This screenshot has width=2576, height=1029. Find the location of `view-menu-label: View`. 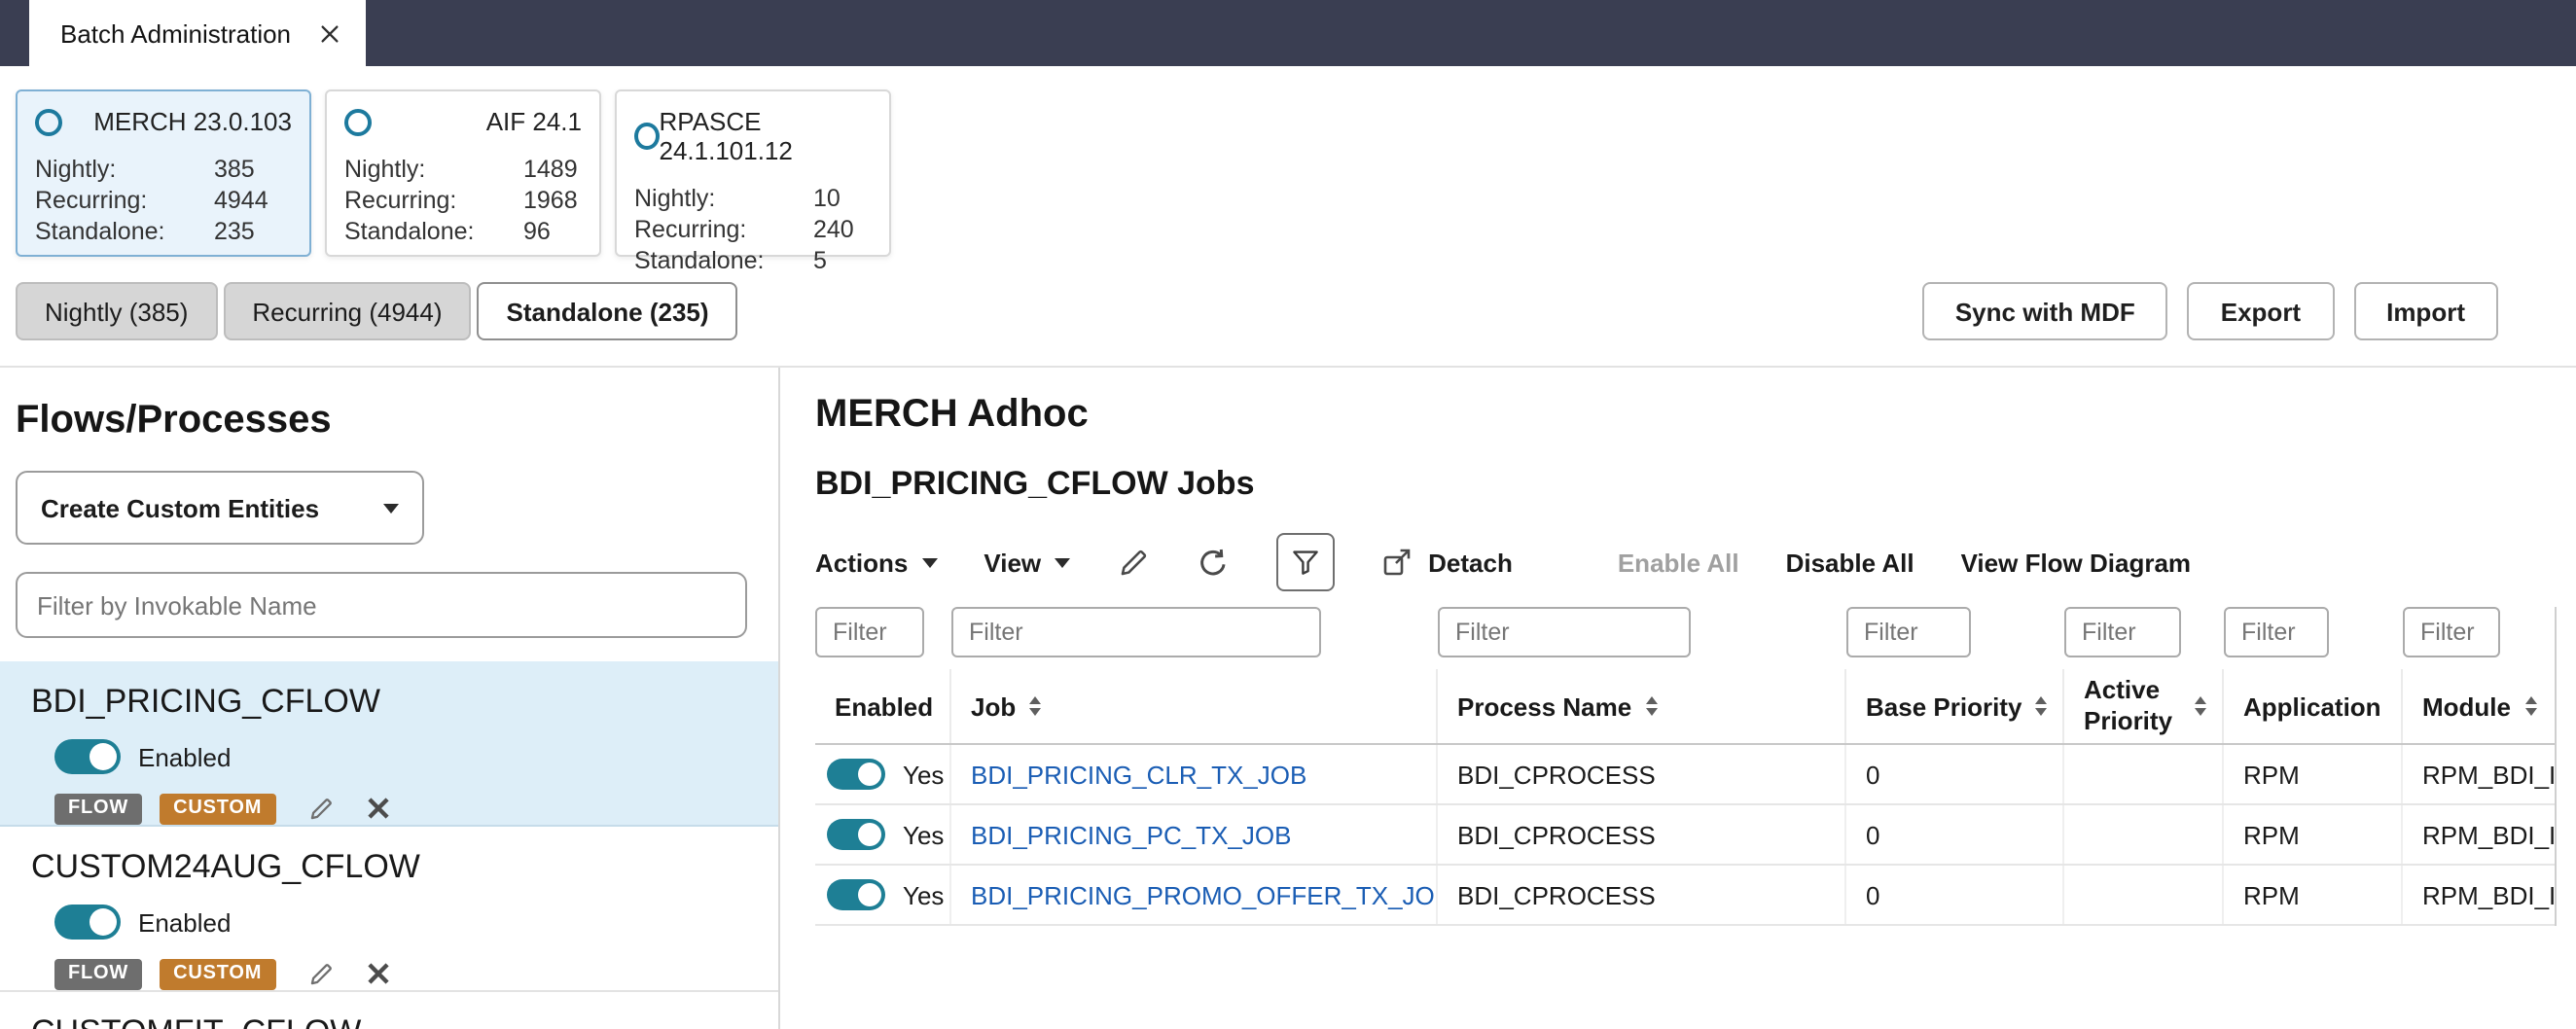

view-menu-label: View is located at coordinates (1013, 562).